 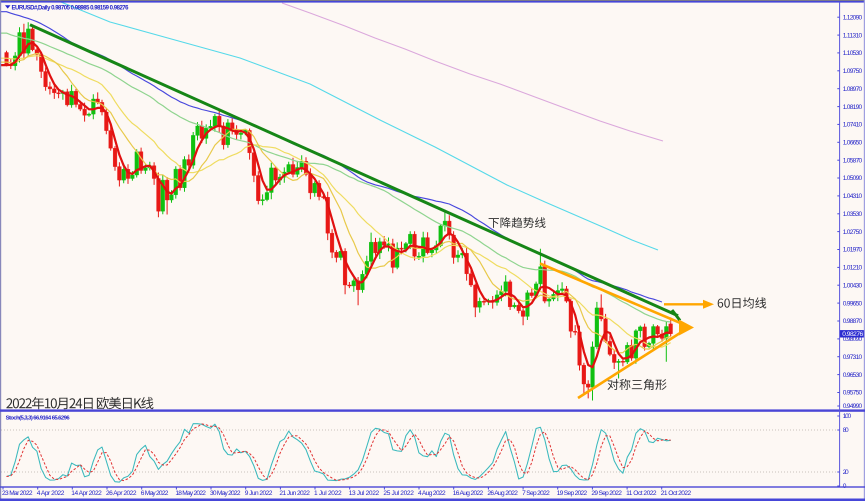 I want to click on svg-text: 1.00430, so click(x=853, y=285).